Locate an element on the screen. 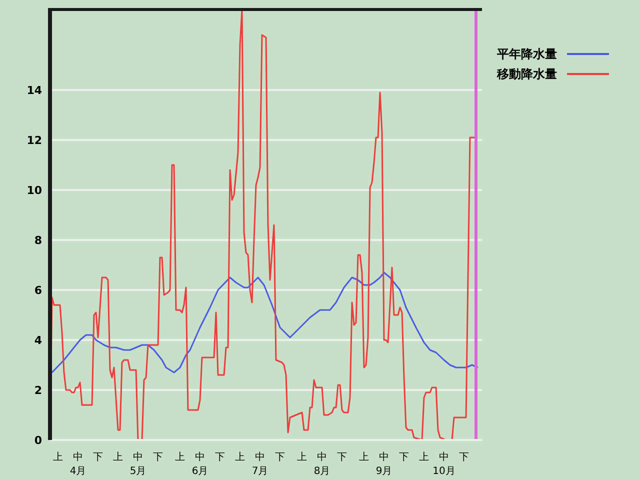 This screenshot has height=480, width=640. x-tick-label: 中 4月 is located at coordinates (78, 464).